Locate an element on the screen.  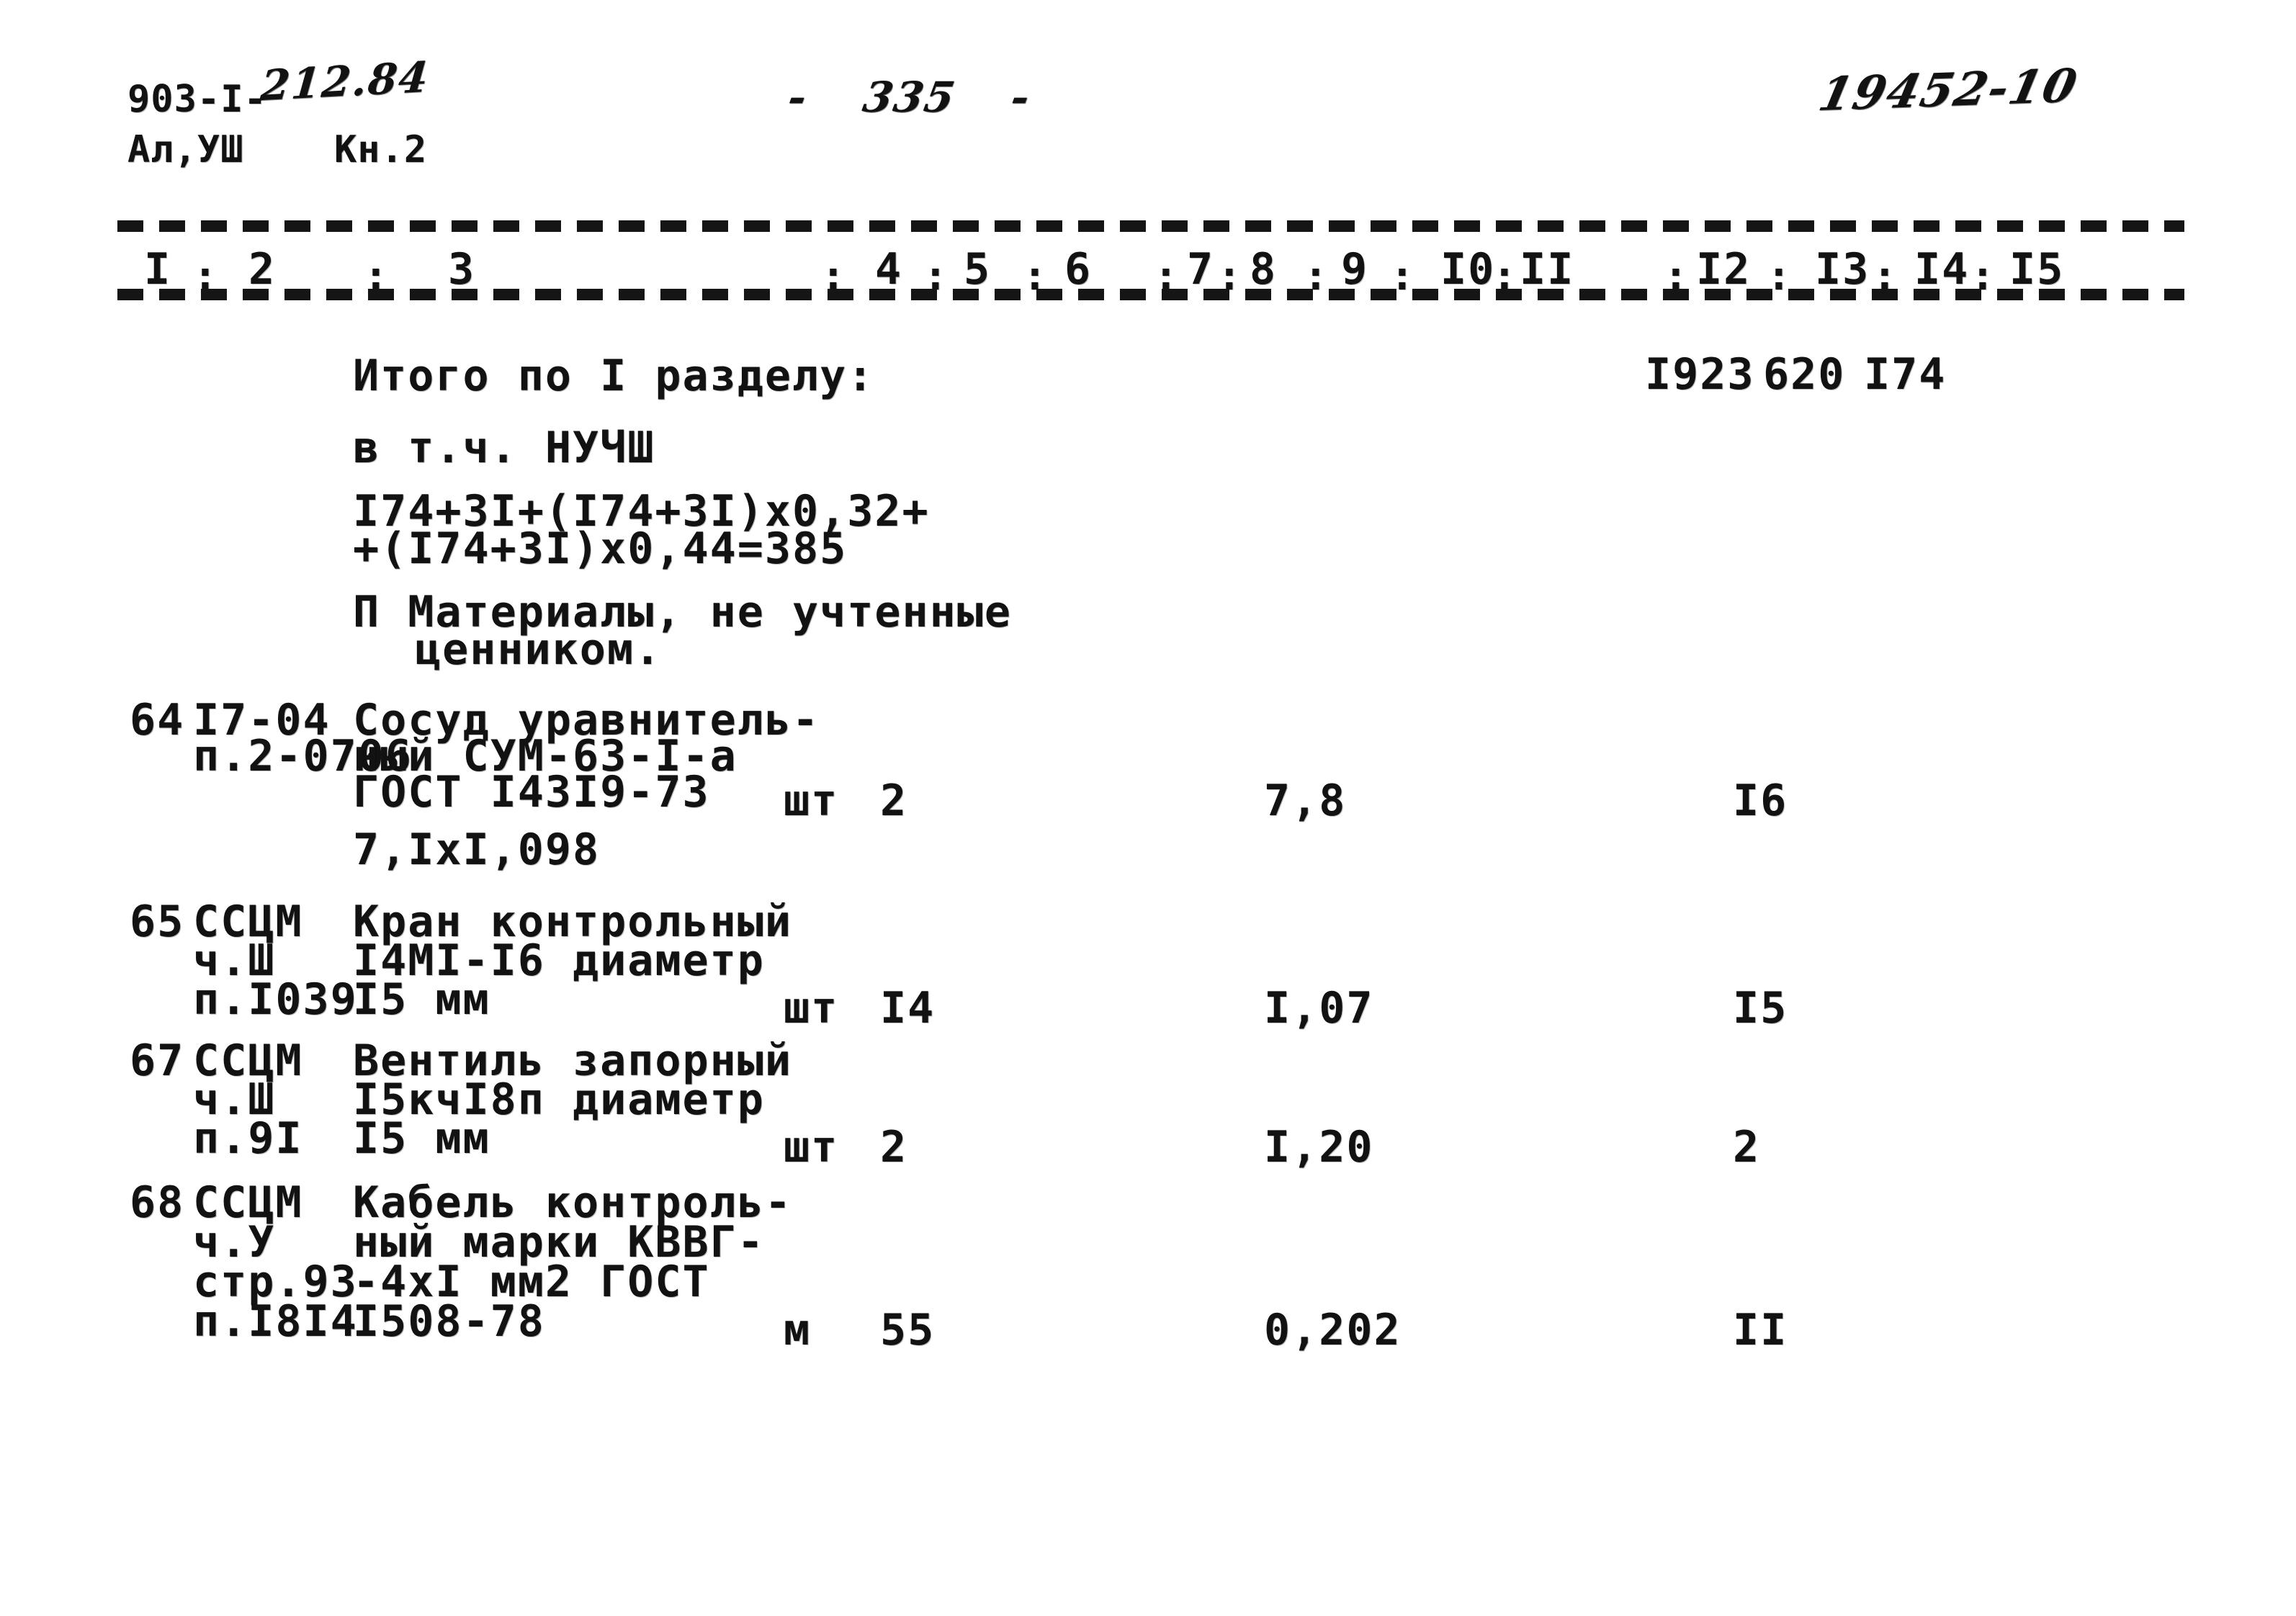
inventory-number: 19452-10 is located at coordinates (1948, 90).